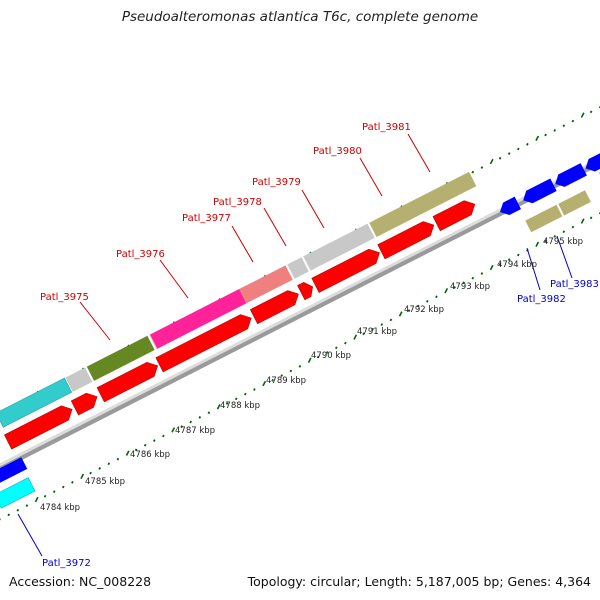  I want to click on kbp-label: 4784 kbp, so click(60, 508).